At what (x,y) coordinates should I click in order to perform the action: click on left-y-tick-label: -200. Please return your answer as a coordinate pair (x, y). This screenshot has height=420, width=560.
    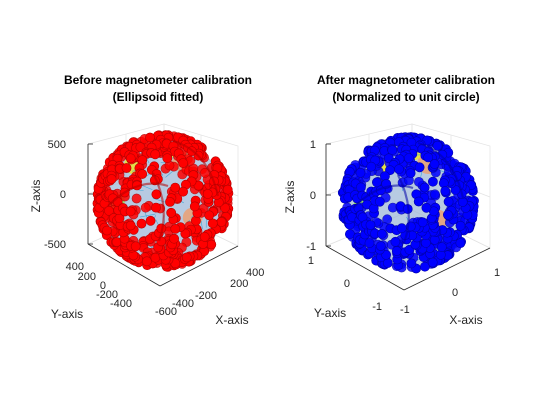
    Looking at the image, I should click on (107, 295).